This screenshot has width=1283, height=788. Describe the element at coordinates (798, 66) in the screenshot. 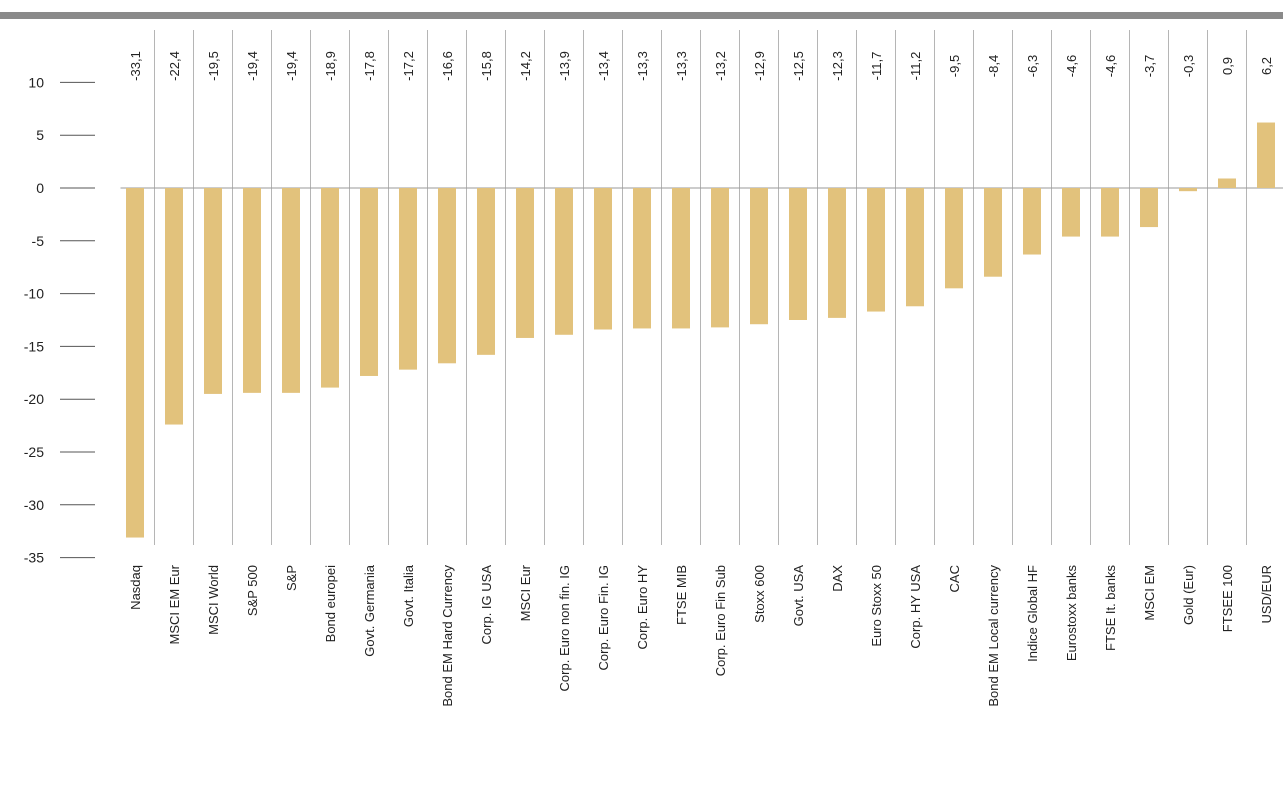

I see `data-label-18: -12,5` at that location.